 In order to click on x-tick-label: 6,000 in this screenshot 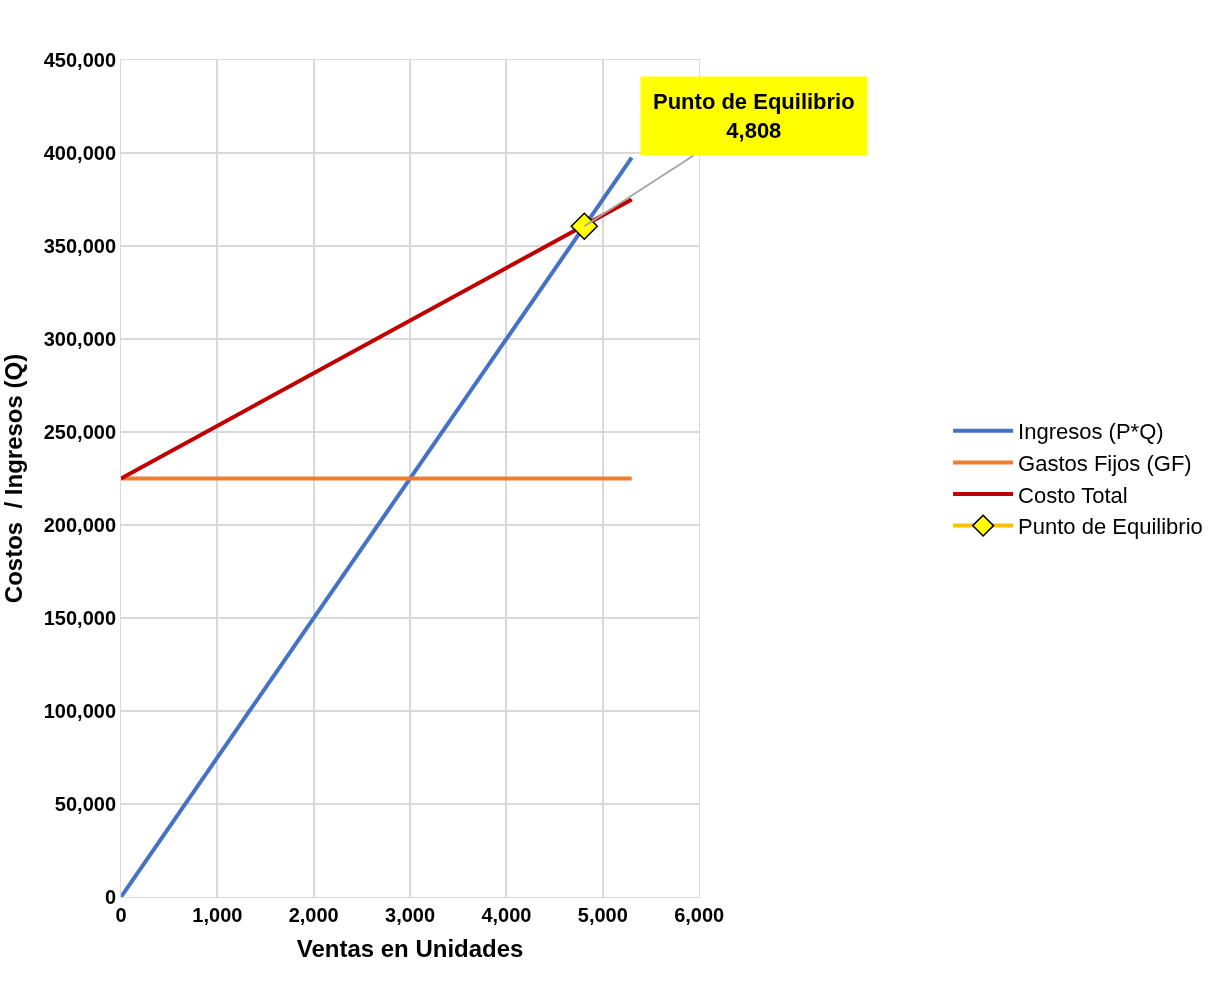, I will do `click(699, 915)`.